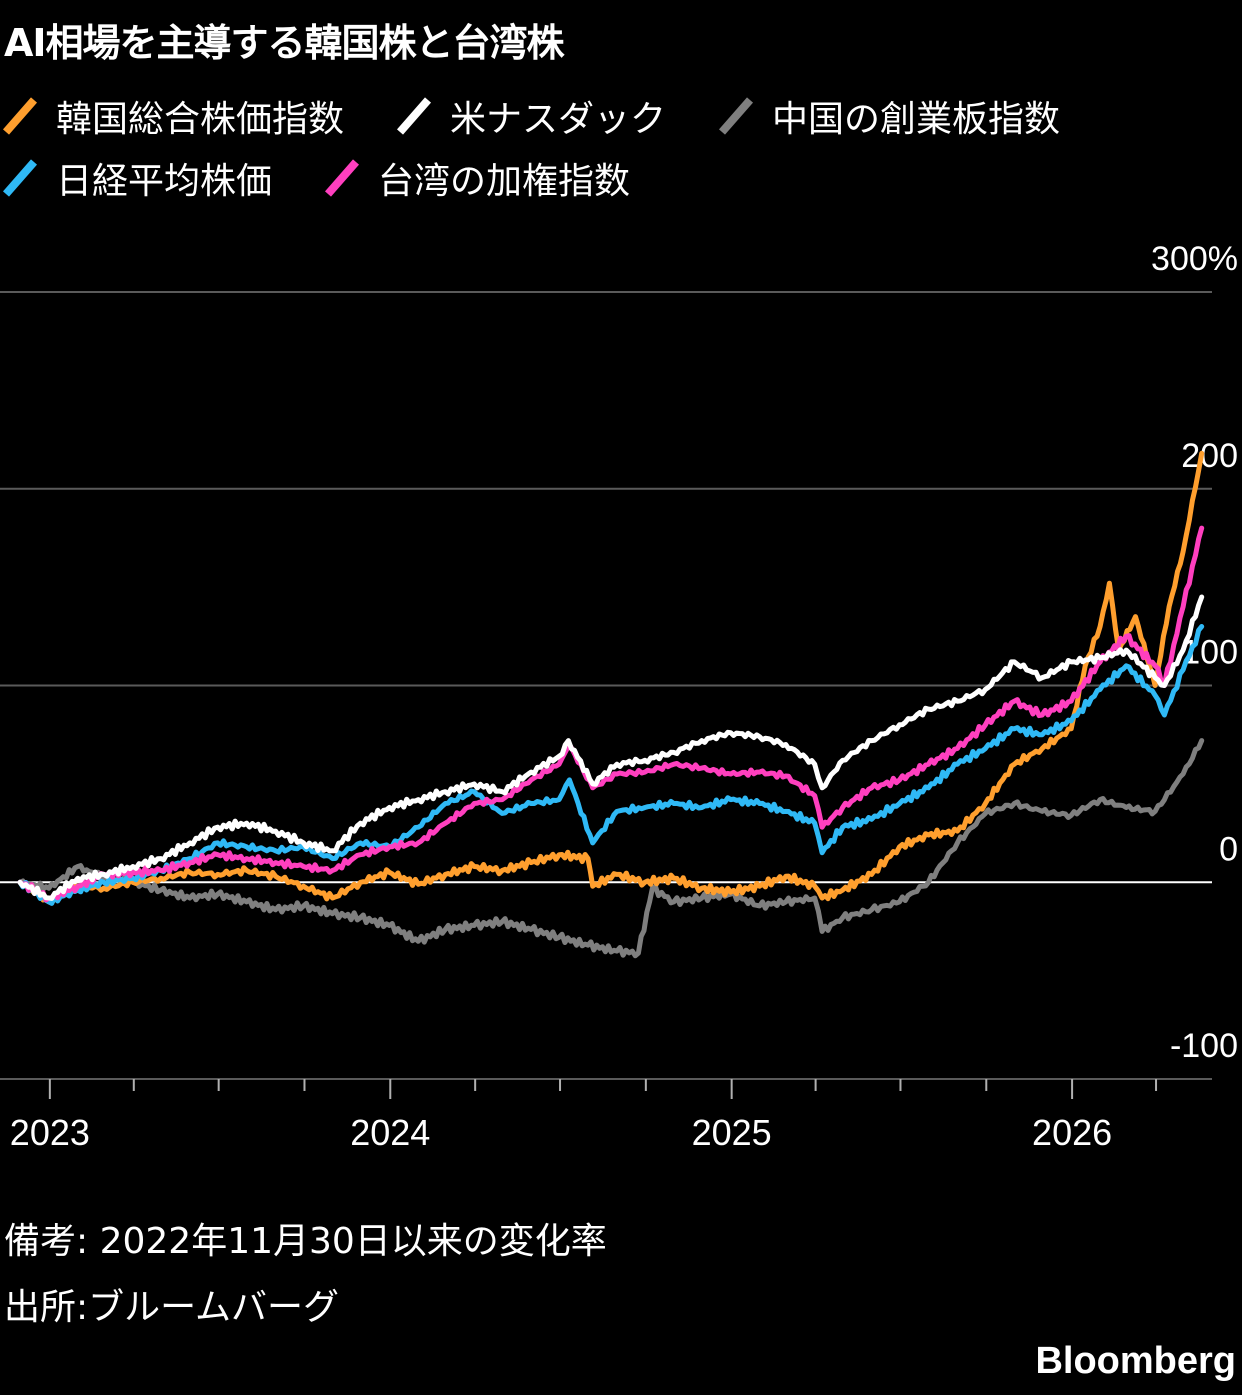  I want to click on legend-swatch-nikkei, so click(20, 178).